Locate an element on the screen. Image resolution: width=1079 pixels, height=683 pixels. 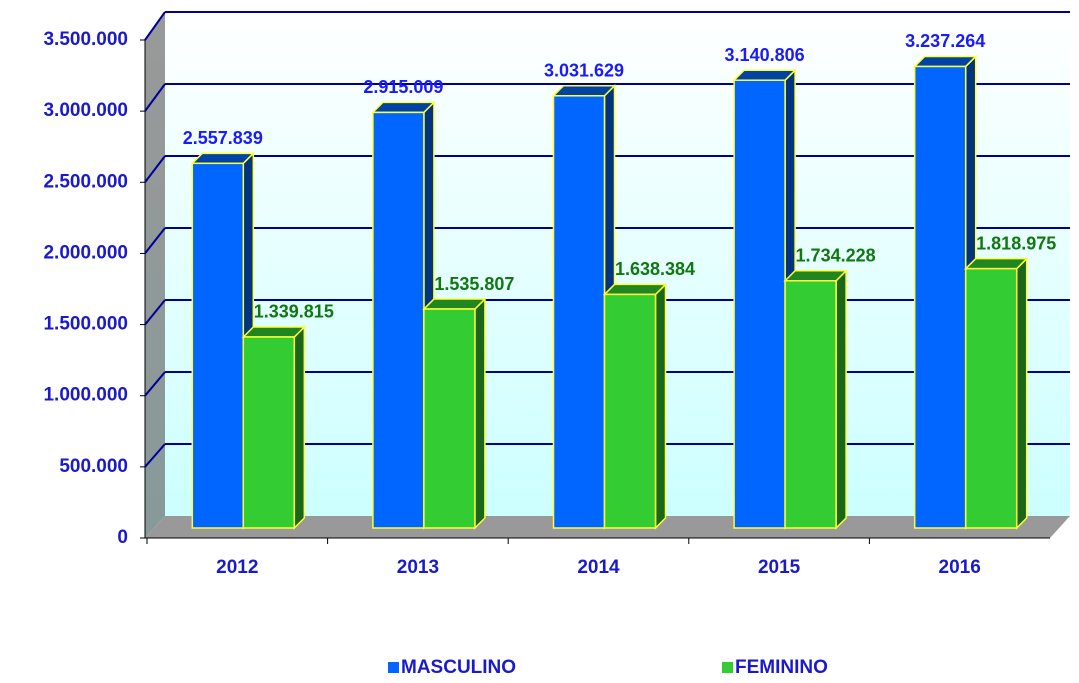
value-label: 2.557.839 is located at coordinates (223, 138).